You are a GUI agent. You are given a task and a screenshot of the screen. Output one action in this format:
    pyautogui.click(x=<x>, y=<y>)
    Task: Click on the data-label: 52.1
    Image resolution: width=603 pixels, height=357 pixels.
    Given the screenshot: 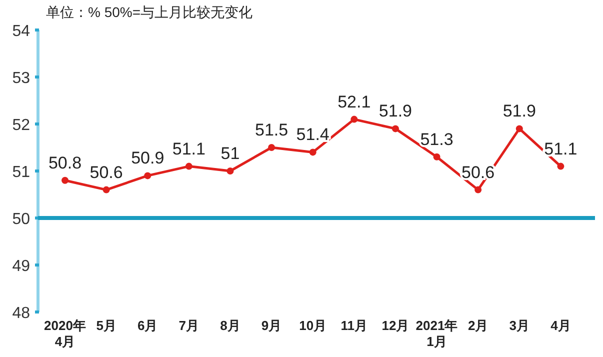 What is the action you would take?
    pyautogui.click(x=354, y=102)
    